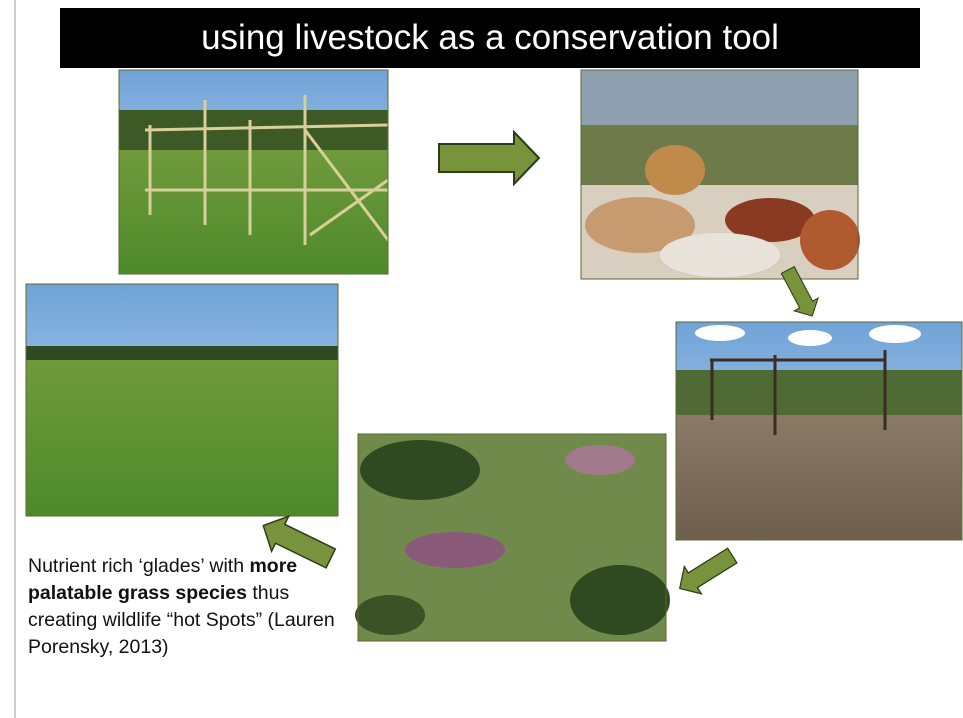  I want to click on caption-text: Nutrient rich ‘glades’ with, so click(139, 566).